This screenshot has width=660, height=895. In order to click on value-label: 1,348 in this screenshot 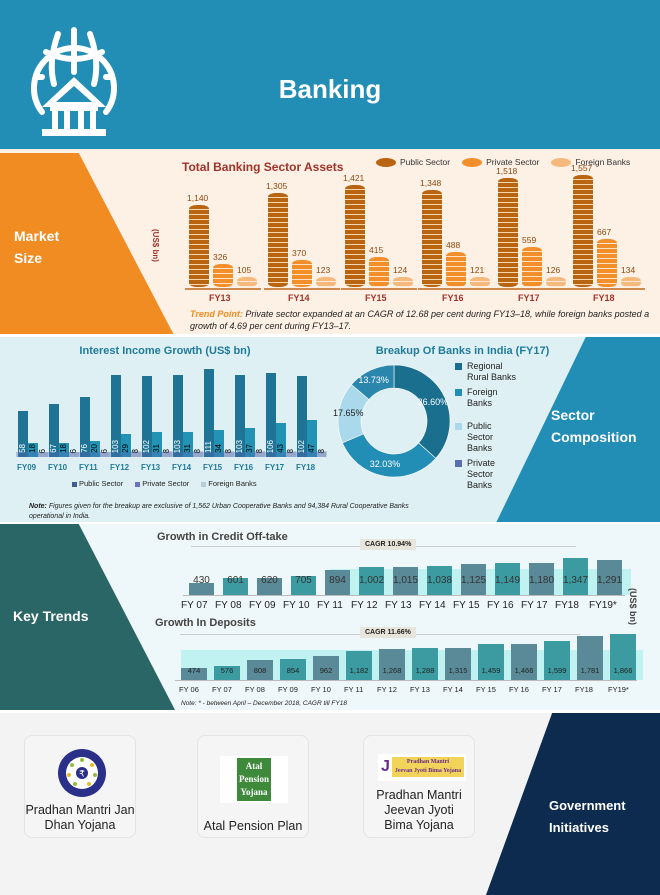, I will do `click(431, 183)`.